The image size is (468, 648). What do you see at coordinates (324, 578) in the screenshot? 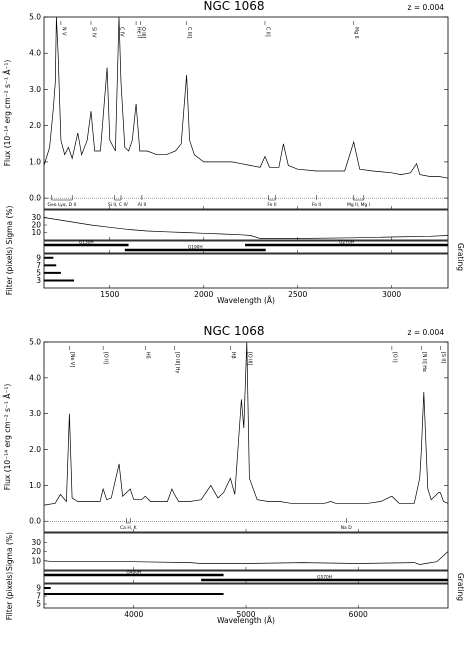
I see `grating-name: G570H` at bounding box center [324, 578].